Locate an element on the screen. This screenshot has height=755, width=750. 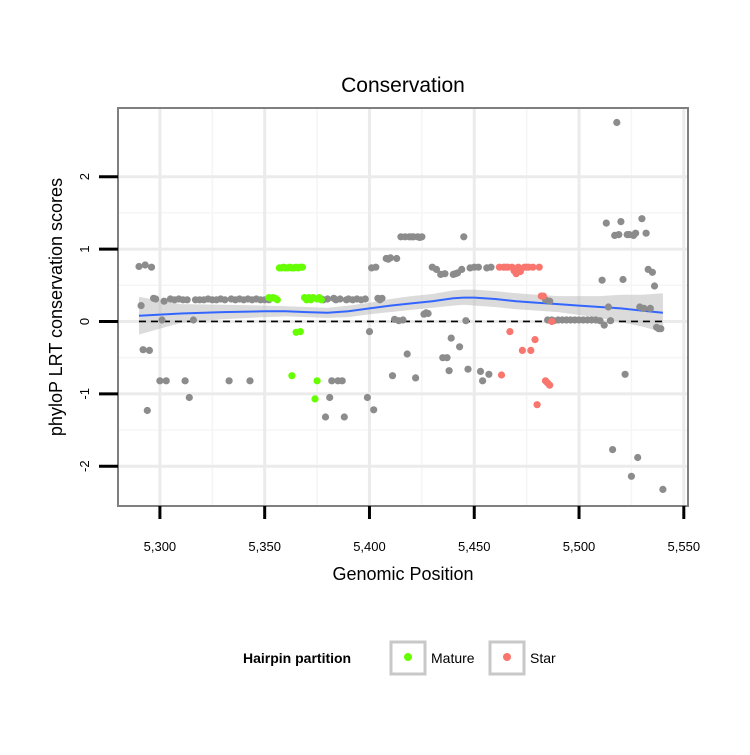
legend-key-star is located at coordinates (507, 658).